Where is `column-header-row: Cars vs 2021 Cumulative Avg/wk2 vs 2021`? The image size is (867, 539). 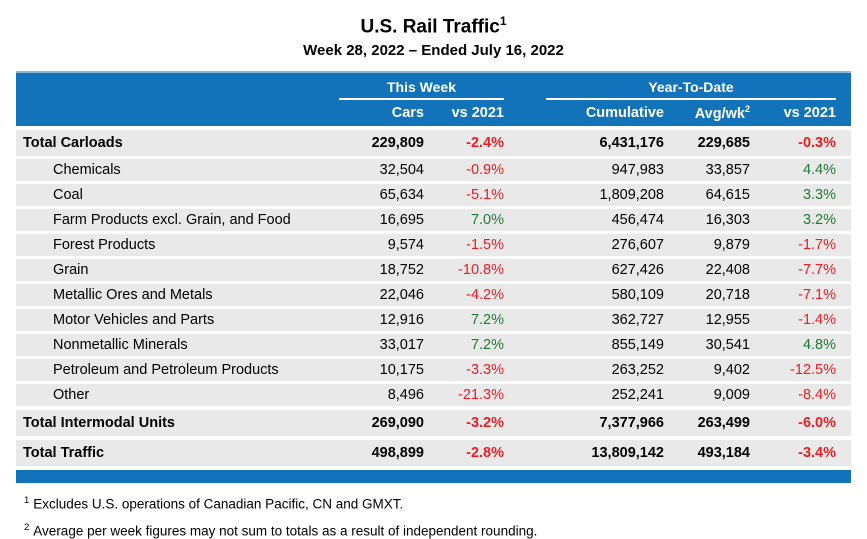 column-header-row: Cars vs 2021 Cumulative Avg/wk2 vs 2021 is located at coordinates (433, 113).